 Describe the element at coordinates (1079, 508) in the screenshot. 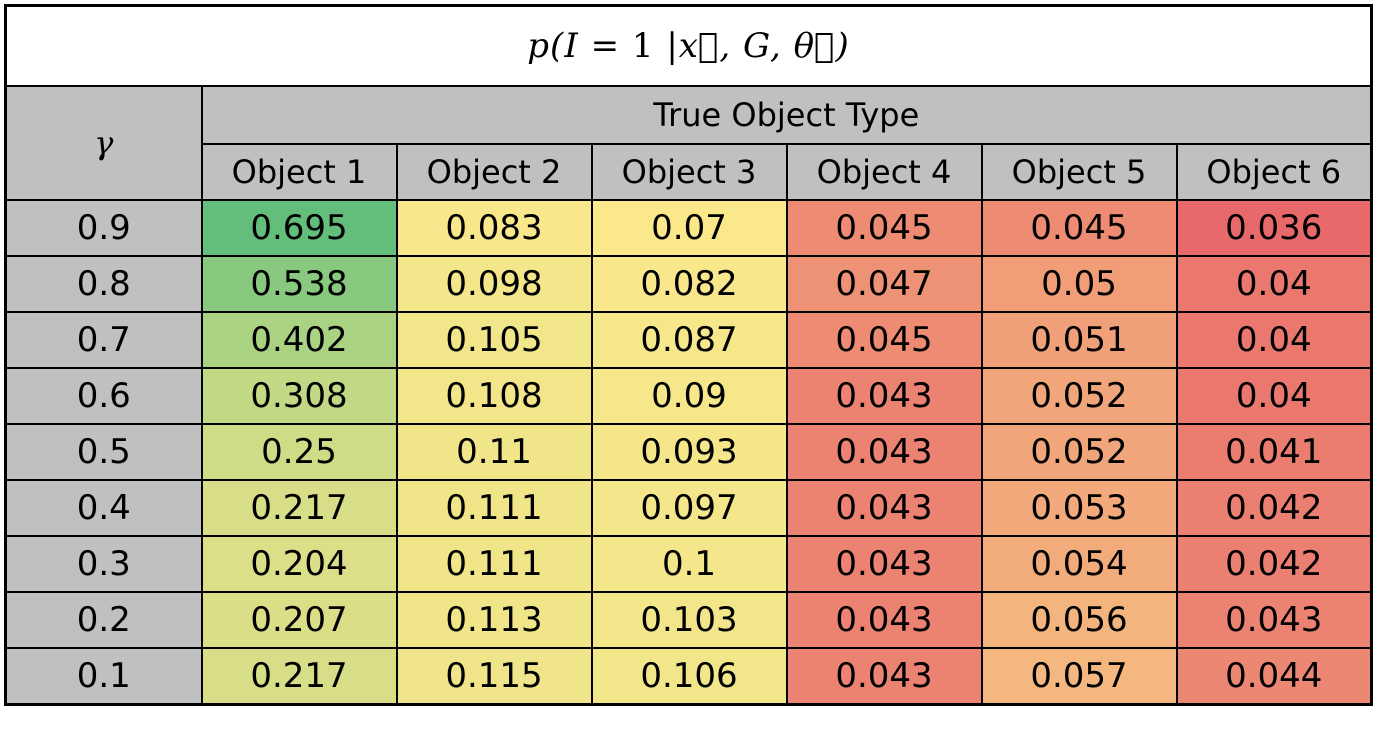

I see `heatmap-cell: 0.053` at that location.